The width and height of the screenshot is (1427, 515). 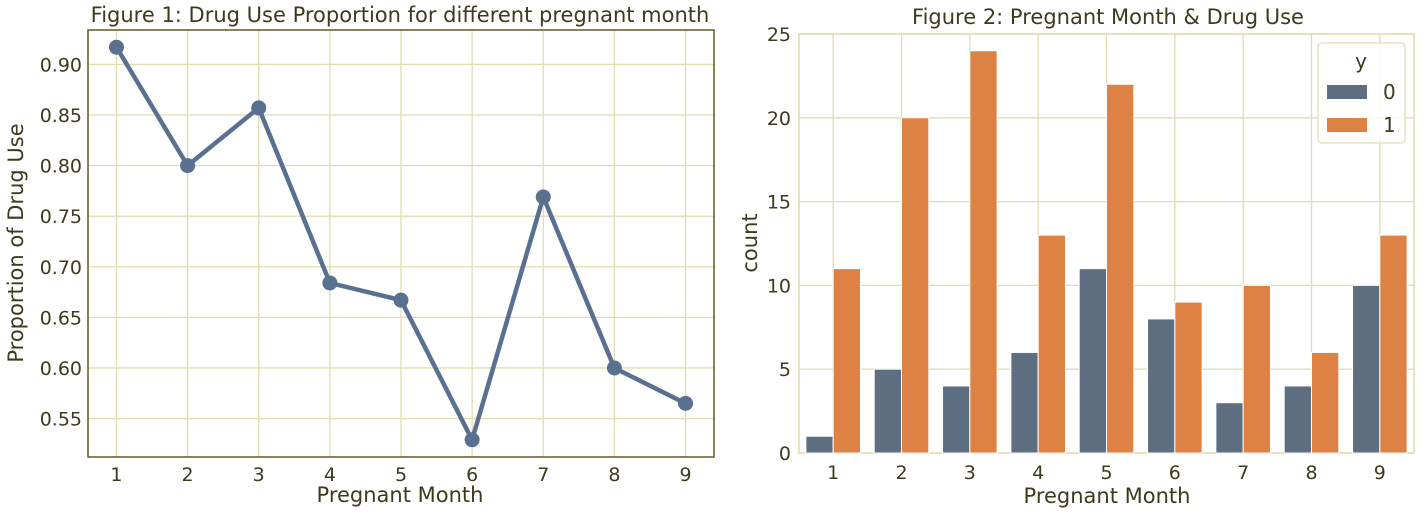 What do you see at coordinates (779, 244) in the screenshot?
I see `chart2-y-ticks: 0 5 10 15 20 25` at bounding box center [779, 244].